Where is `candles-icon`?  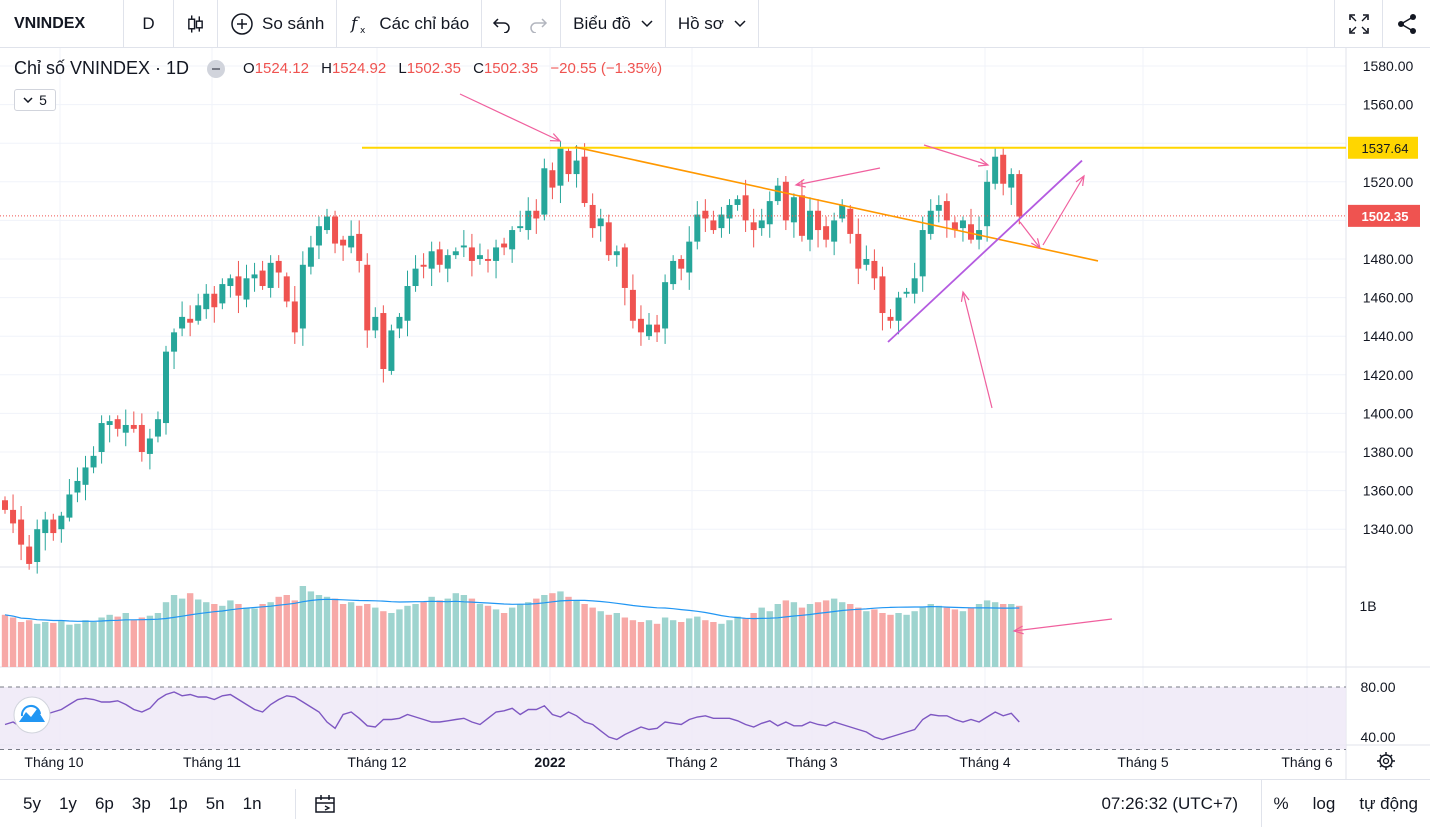 candles-icon is located at coordinates (195, 23).